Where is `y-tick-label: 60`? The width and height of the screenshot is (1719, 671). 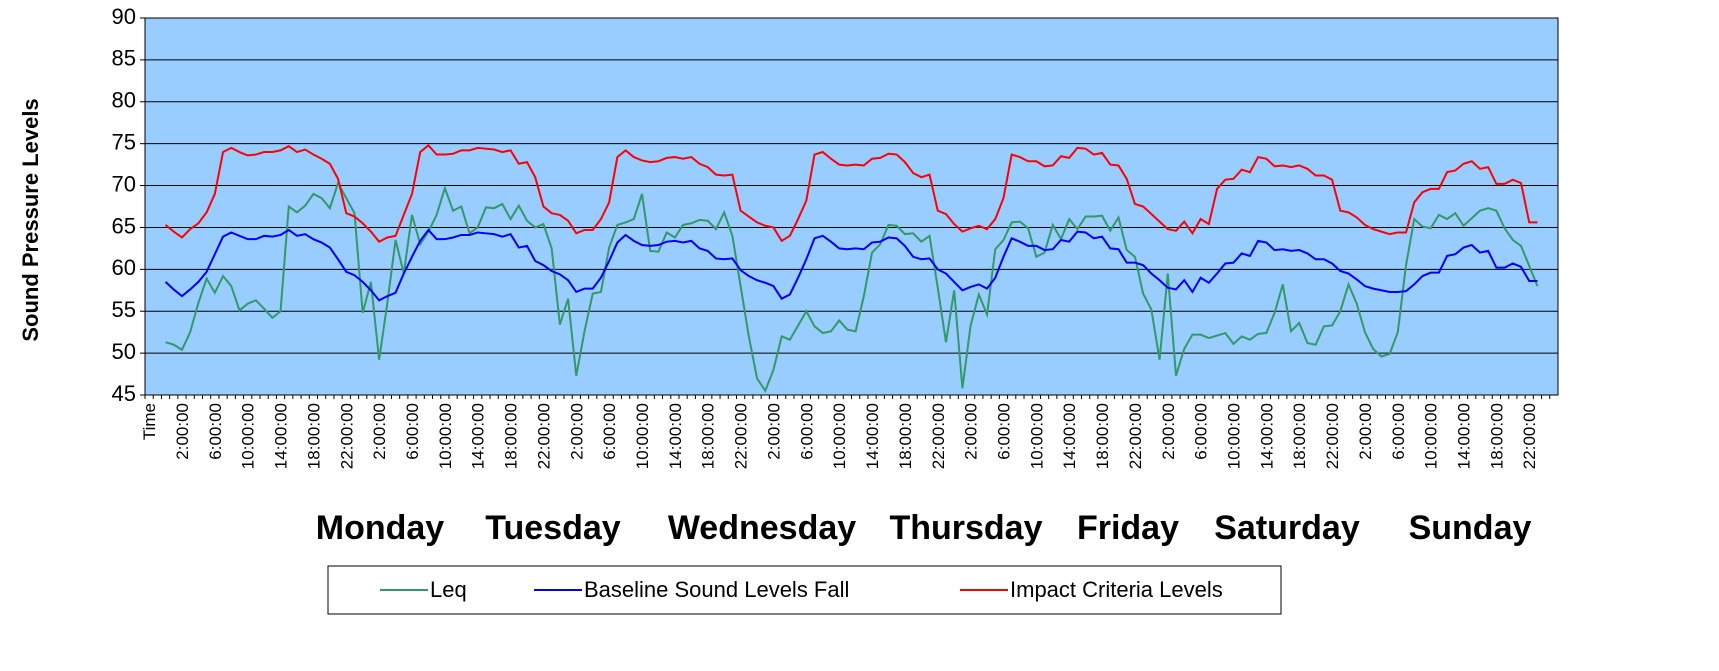
y-tick-label: 60 is located at coordinates (124, 267).